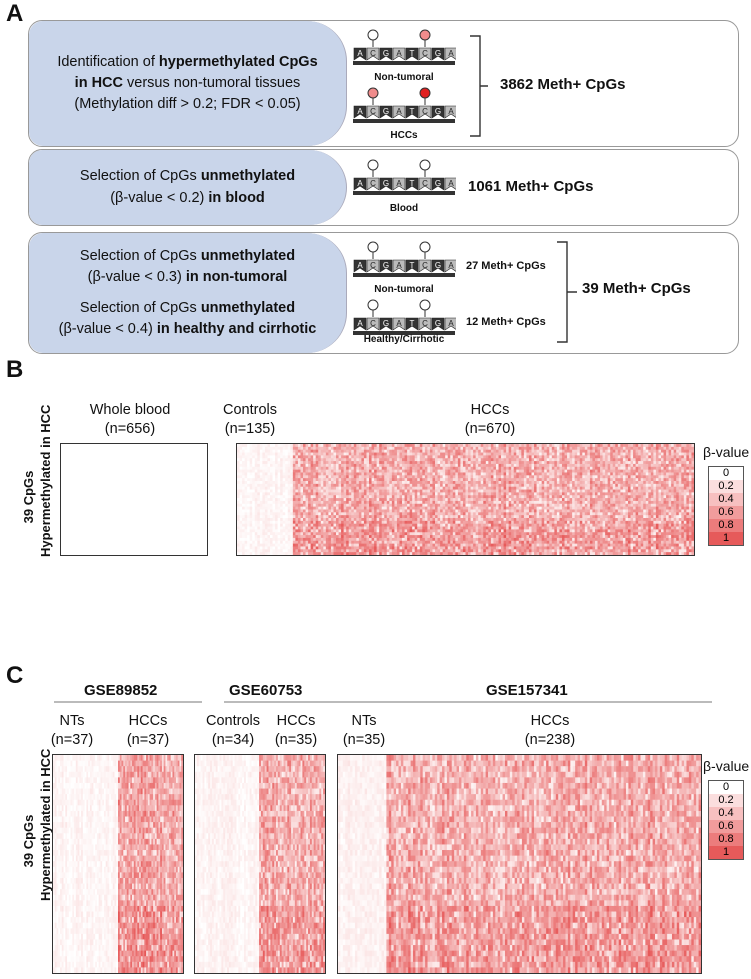  I want to click on heatmap-gse89852, so click(118, 864).